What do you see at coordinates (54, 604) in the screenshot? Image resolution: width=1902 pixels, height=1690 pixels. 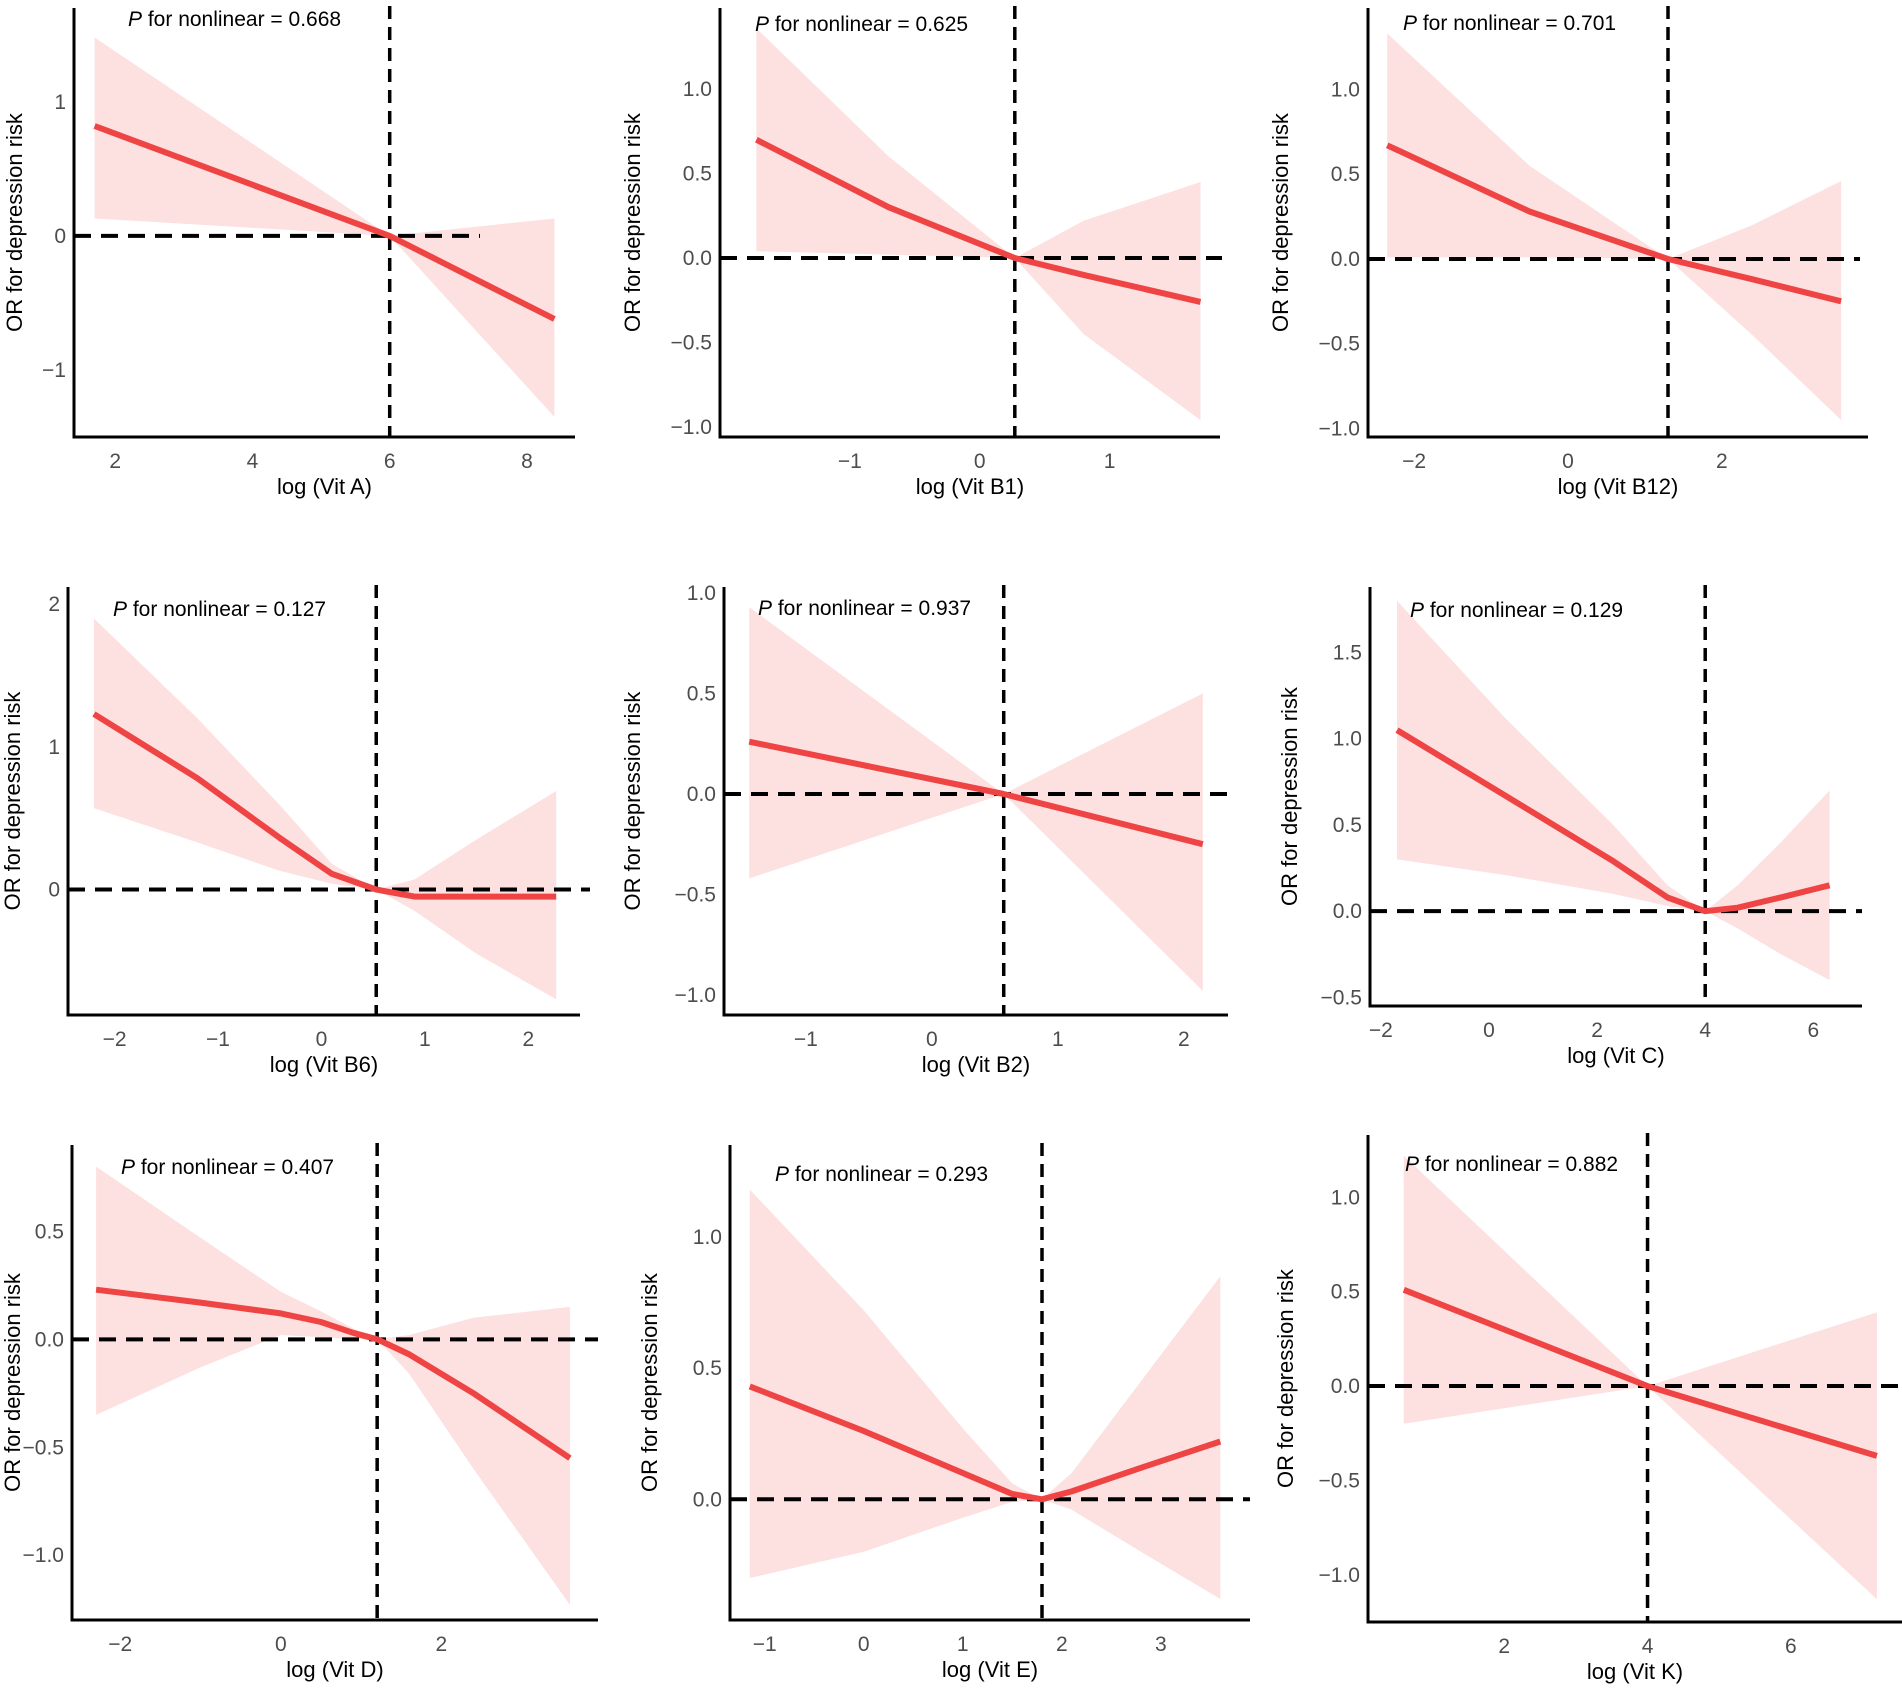 I see `chart-3-y-tick-label: 2` at bounding box center [54, 604].